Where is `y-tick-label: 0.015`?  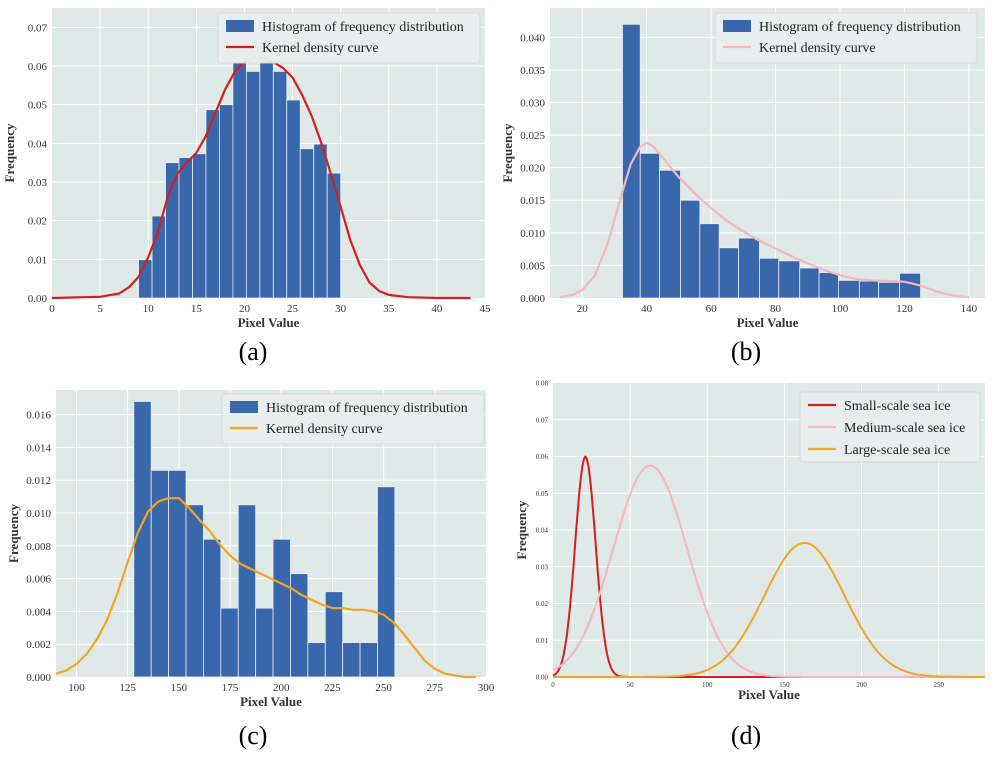
y-tick-label: 0.015 is located at coordinates (532, 201).